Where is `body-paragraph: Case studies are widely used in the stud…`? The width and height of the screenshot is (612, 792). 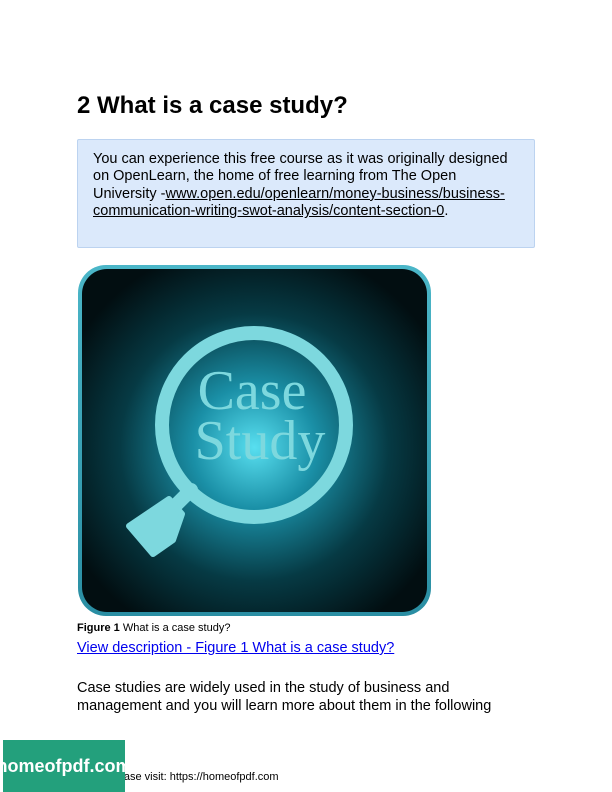 body-paragraph: Case studies are widely used in the stud… is located at coordinates (284, 697).